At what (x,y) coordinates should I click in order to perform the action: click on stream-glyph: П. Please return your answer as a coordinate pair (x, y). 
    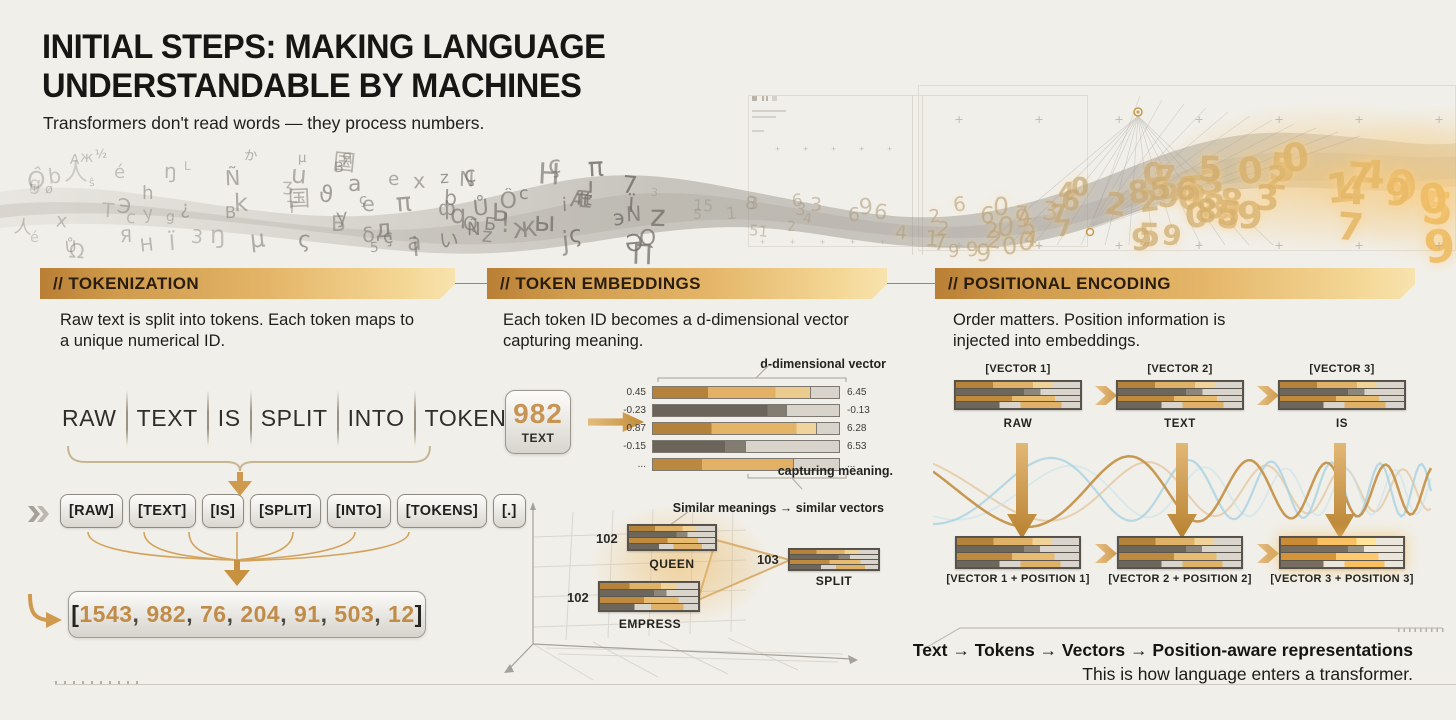
    Looking at the image, I should click on (642, 255).